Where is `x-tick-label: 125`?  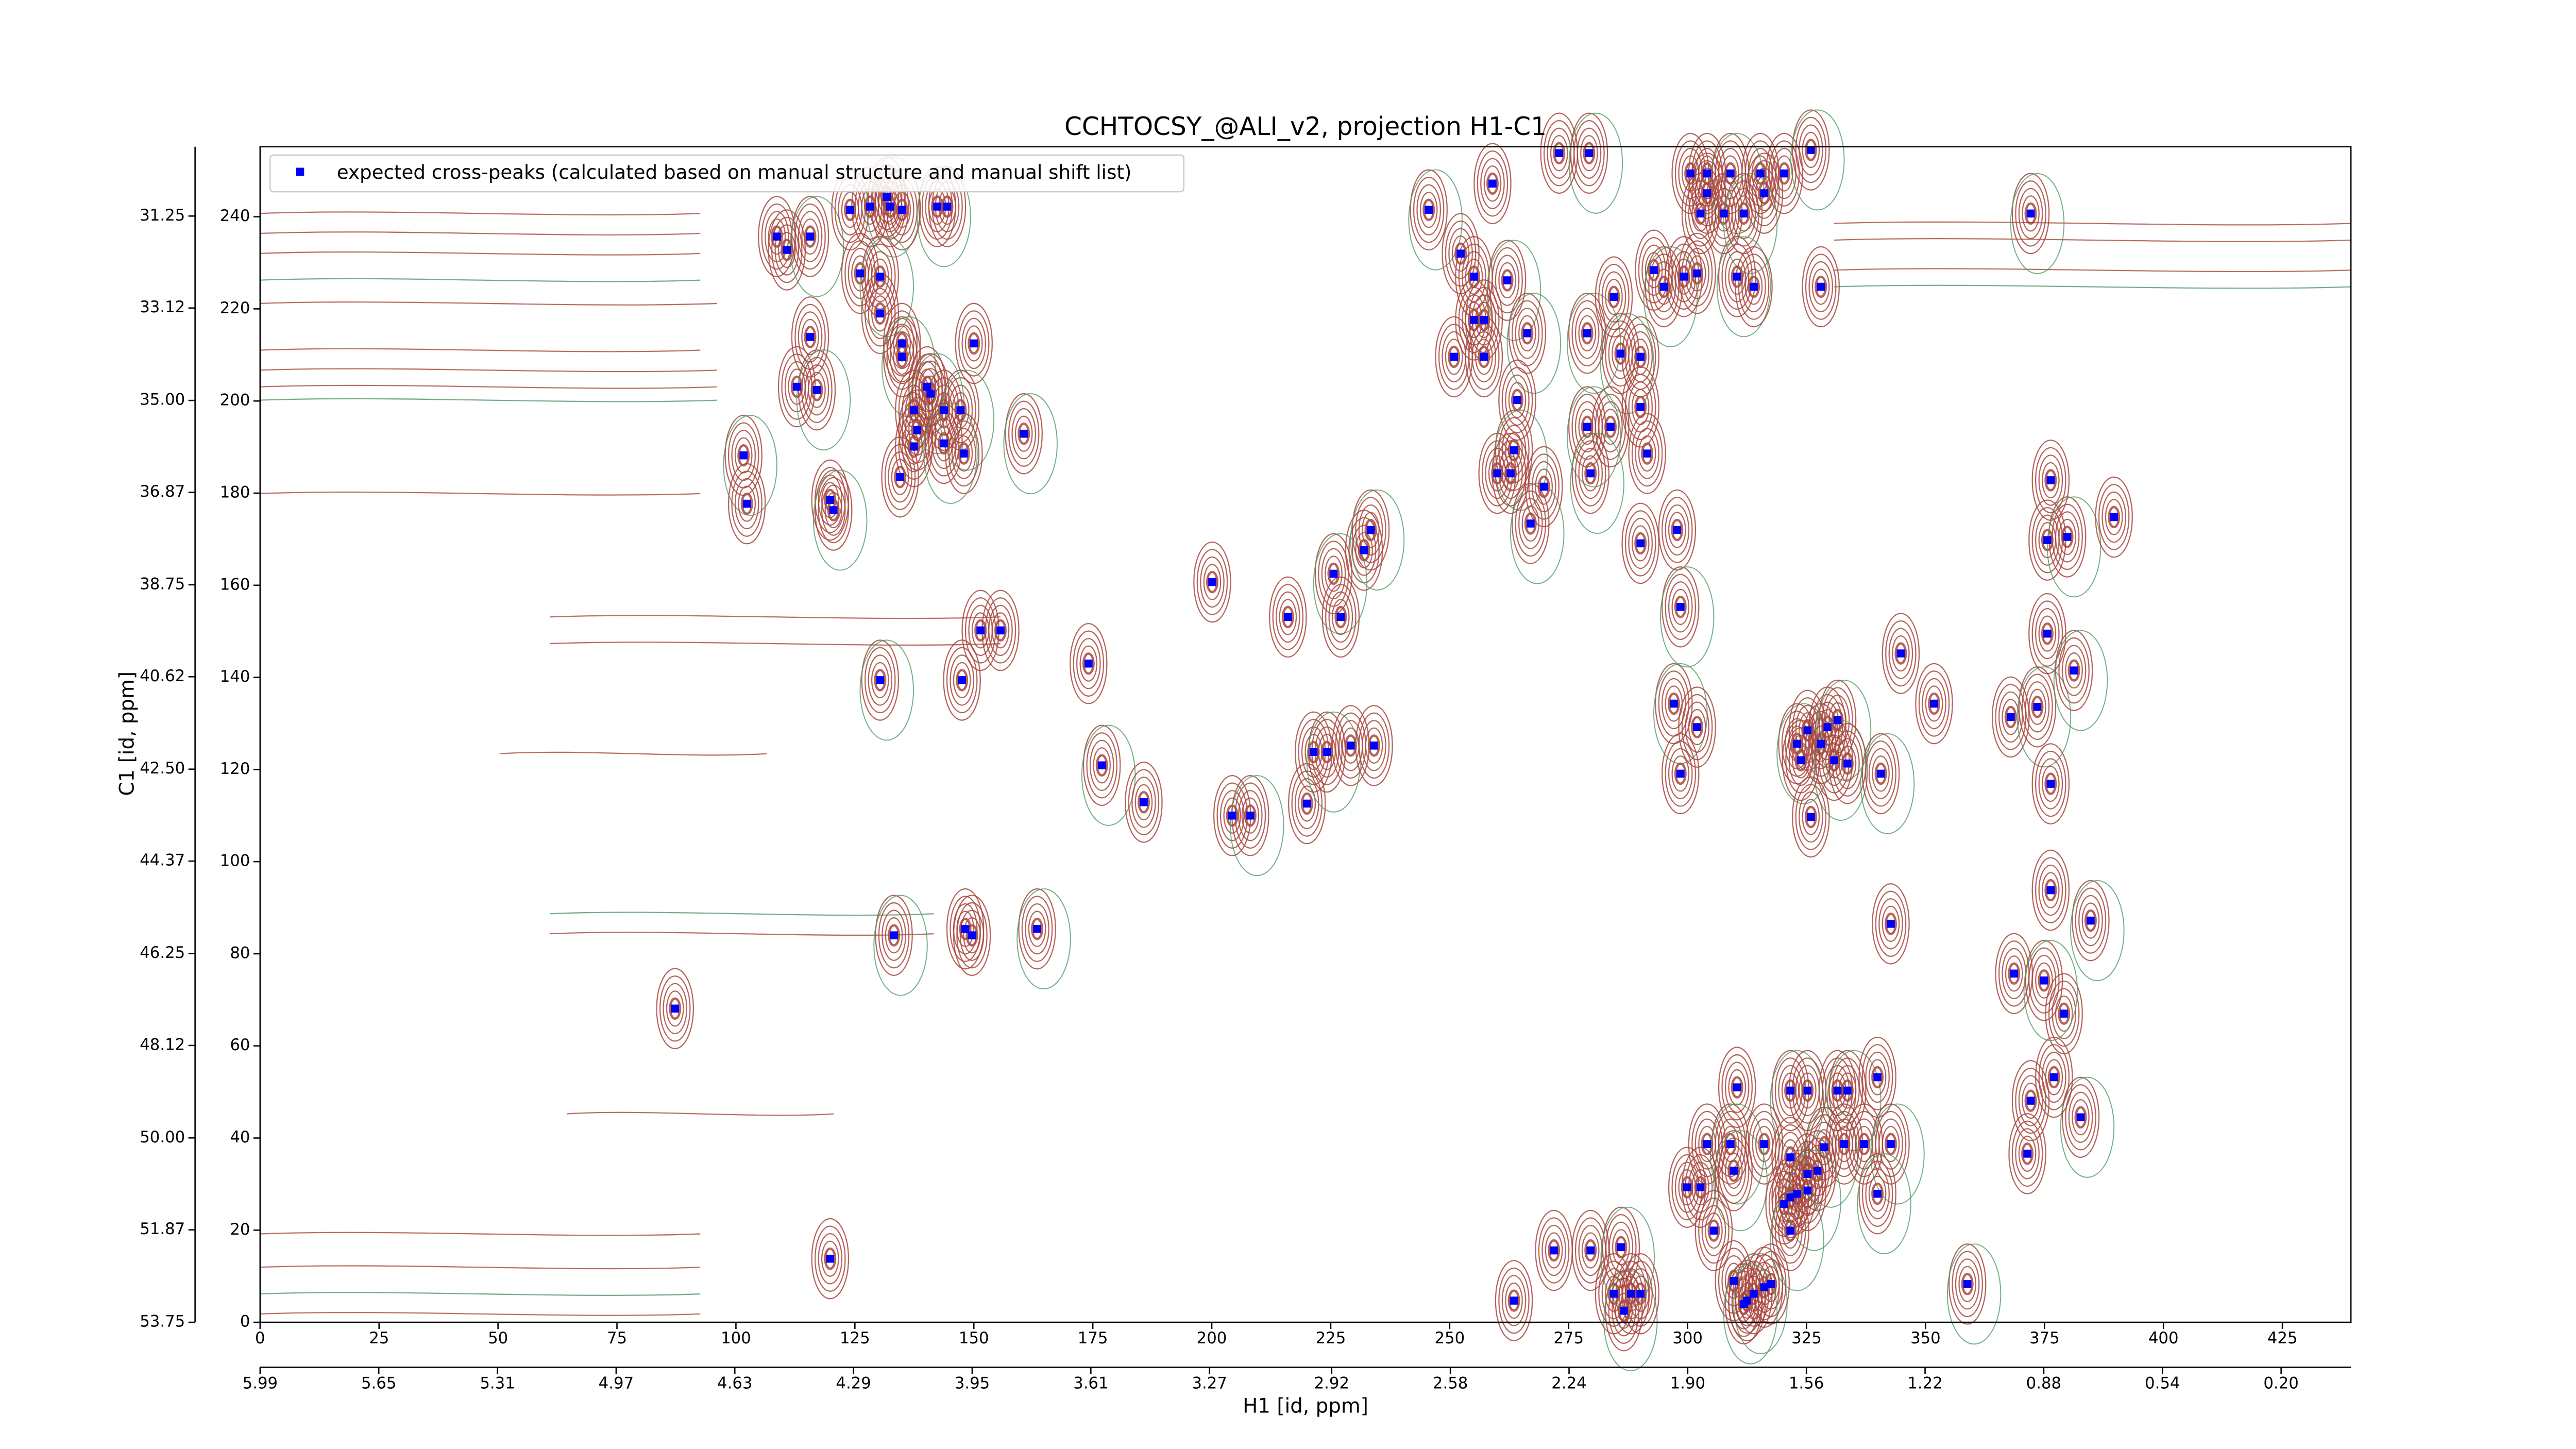 x-tick-label: 125 is located at coordinates (855, 1338).